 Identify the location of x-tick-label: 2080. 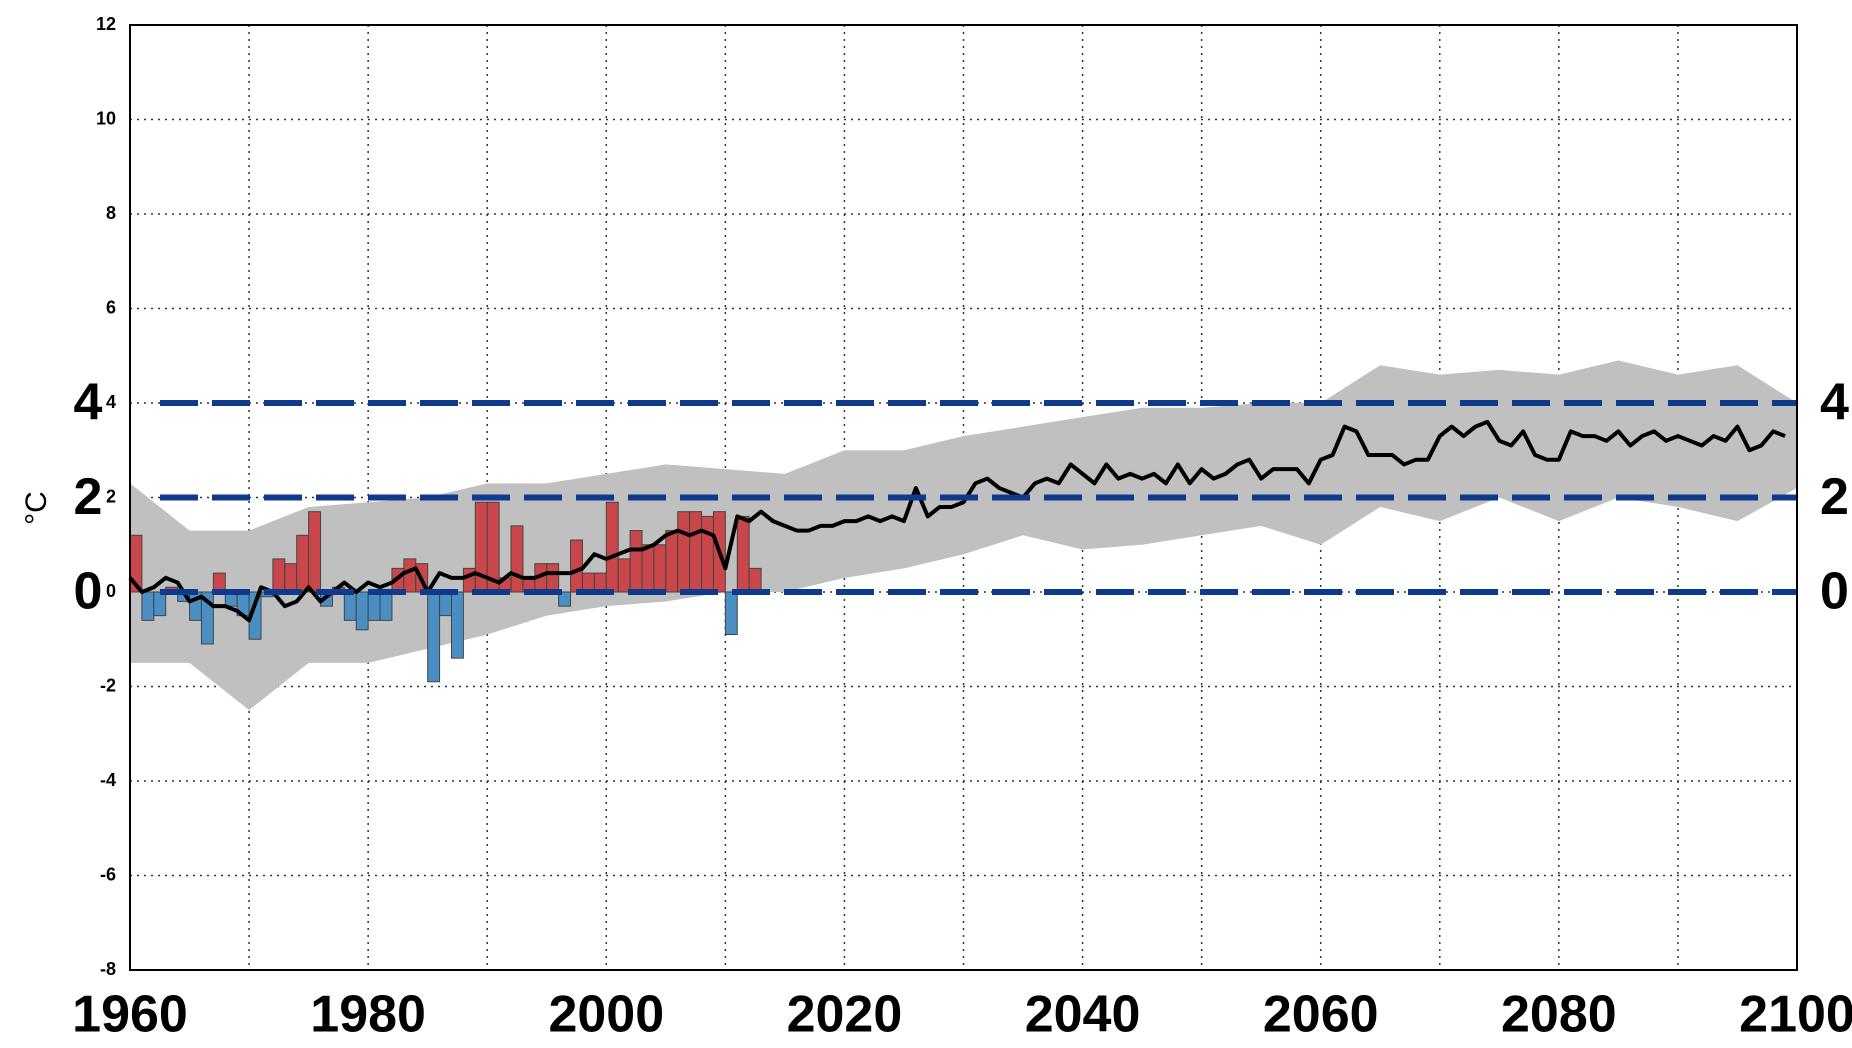
(1559, 1015).